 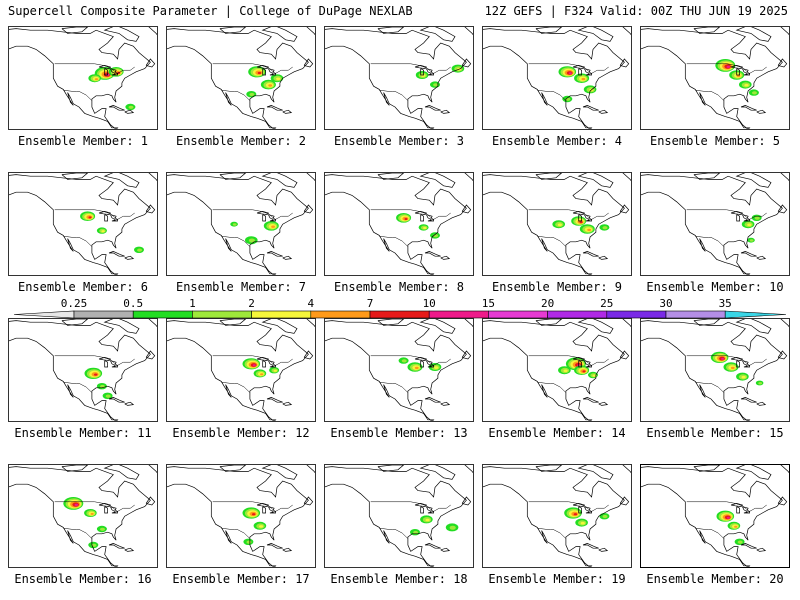 What do you see at coordinates (310, 303) in the screenshot?
I see `colorbar-tick-label: 4` at bounding box center [310, 303].